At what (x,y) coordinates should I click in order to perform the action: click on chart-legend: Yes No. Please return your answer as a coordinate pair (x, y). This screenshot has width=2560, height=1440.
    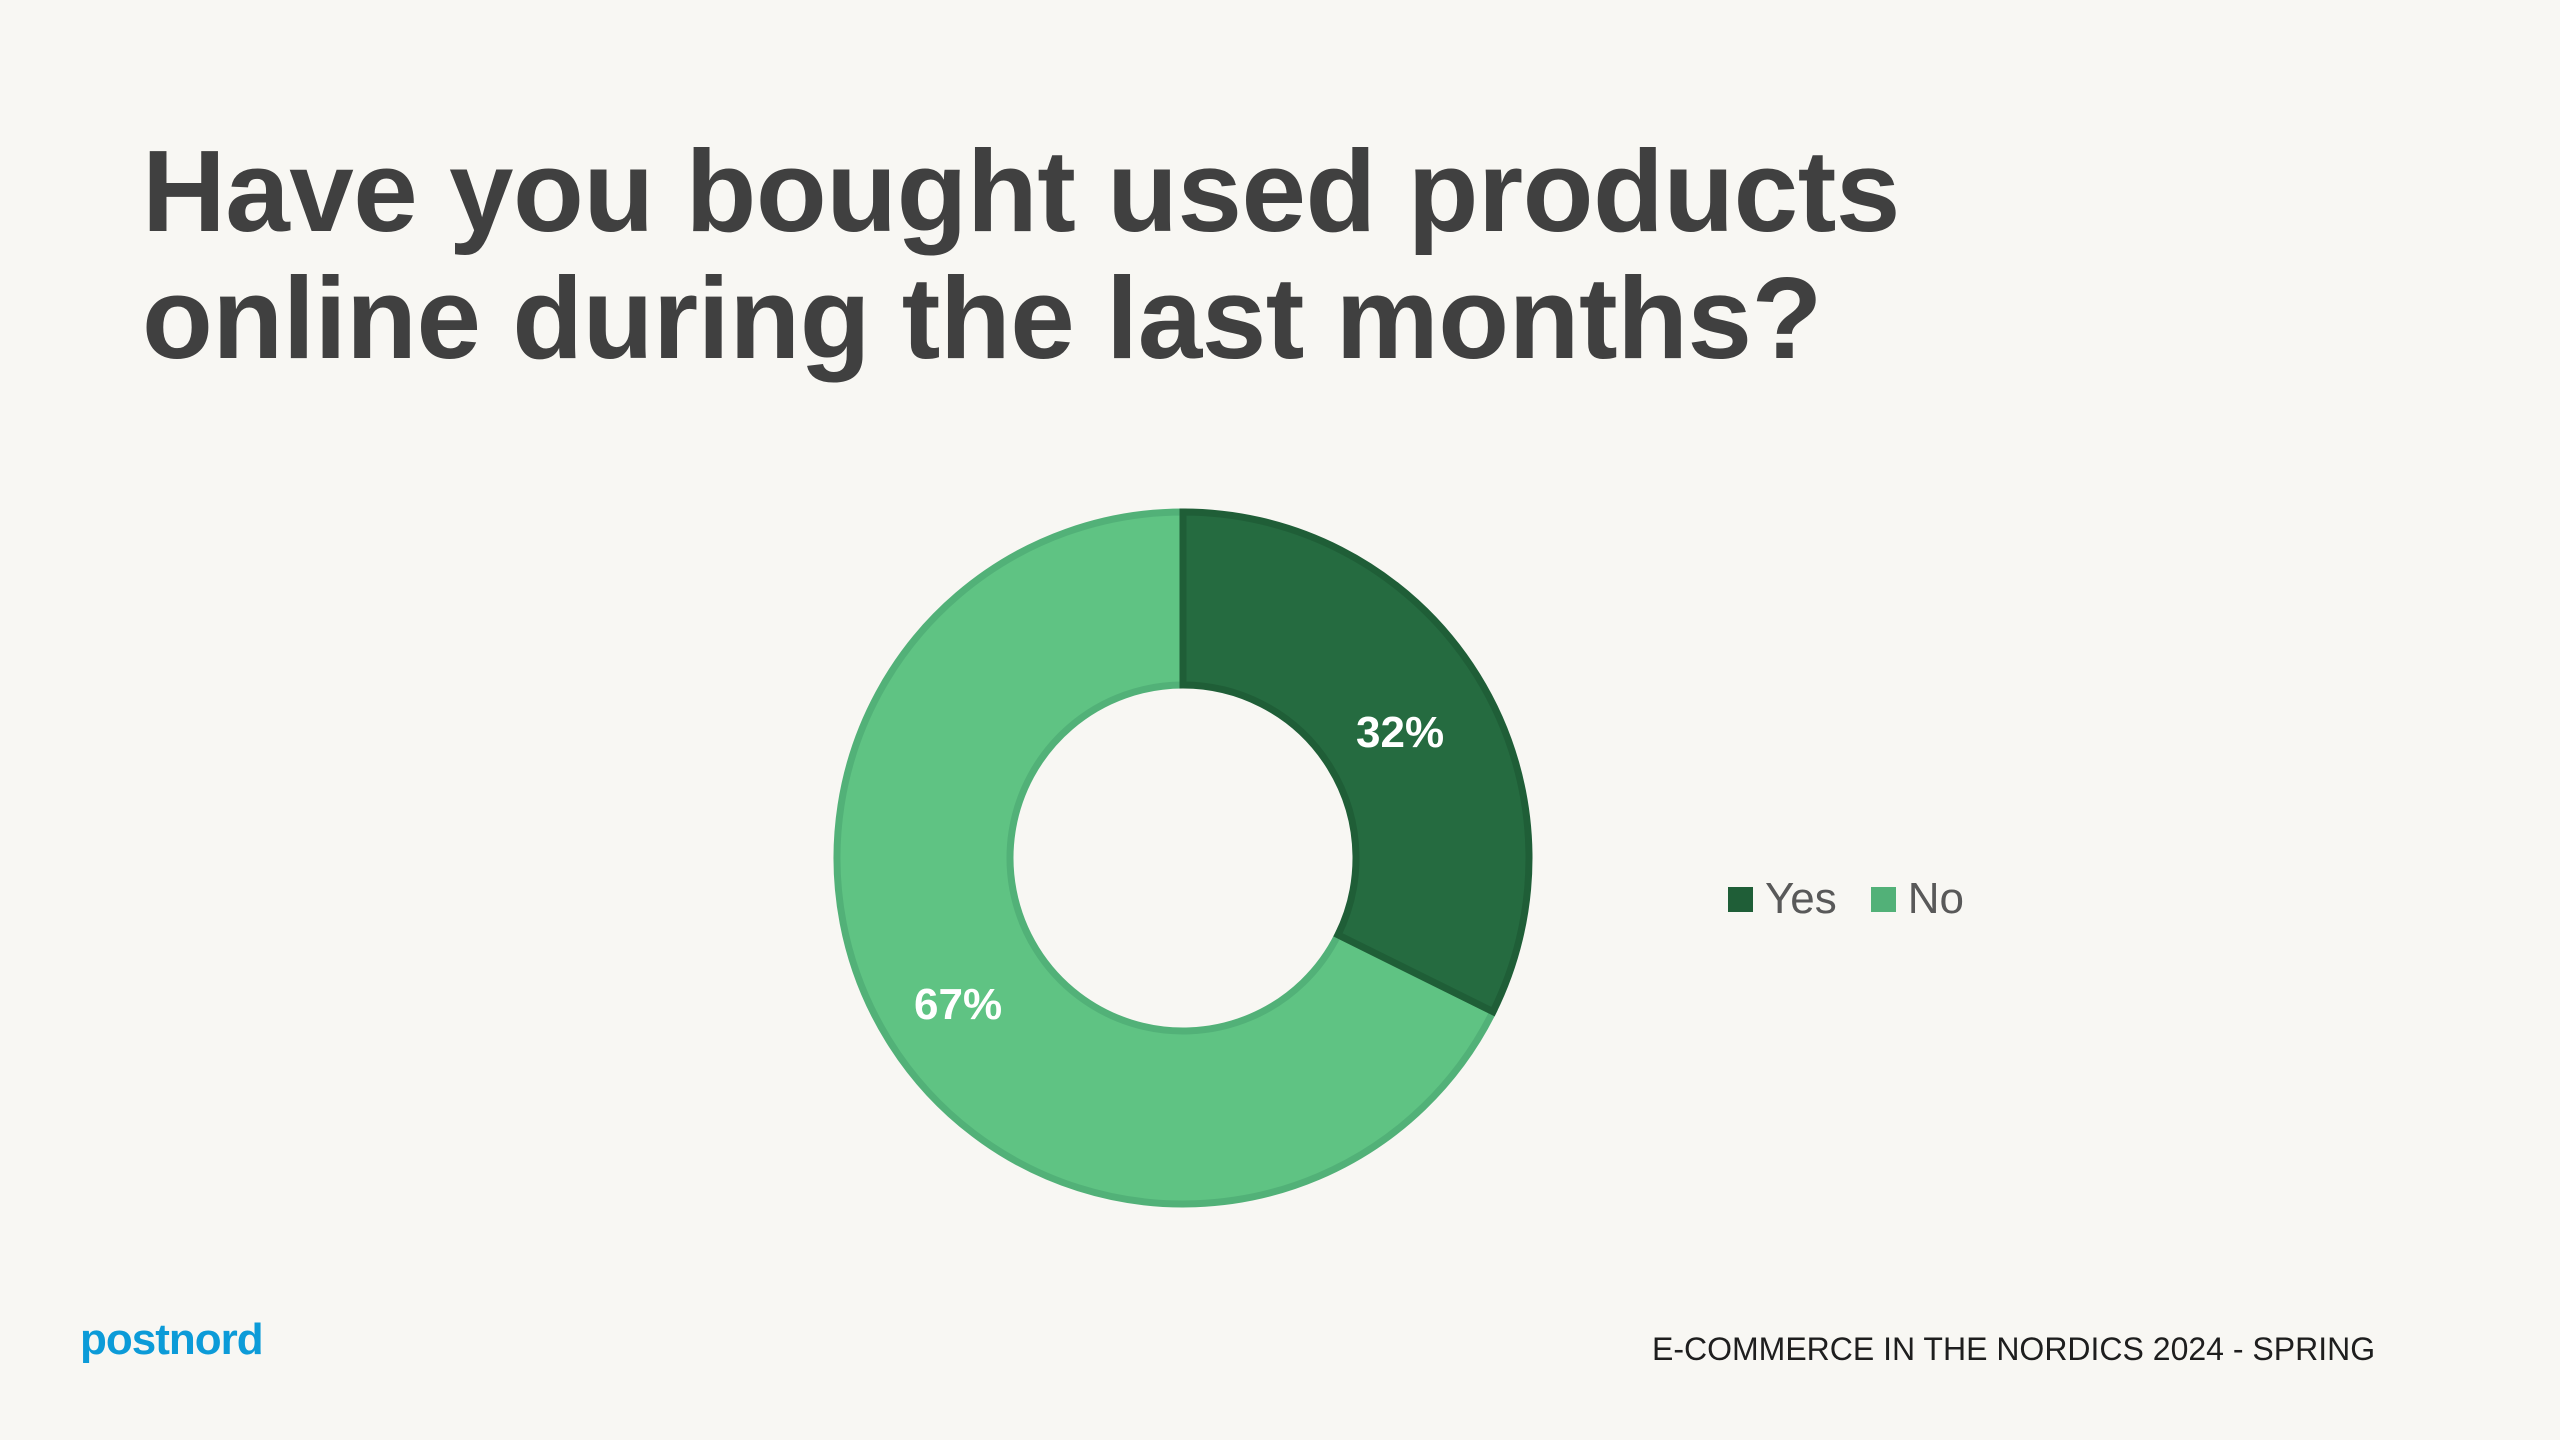
    Looking at the image, I should click on (1863, 899).